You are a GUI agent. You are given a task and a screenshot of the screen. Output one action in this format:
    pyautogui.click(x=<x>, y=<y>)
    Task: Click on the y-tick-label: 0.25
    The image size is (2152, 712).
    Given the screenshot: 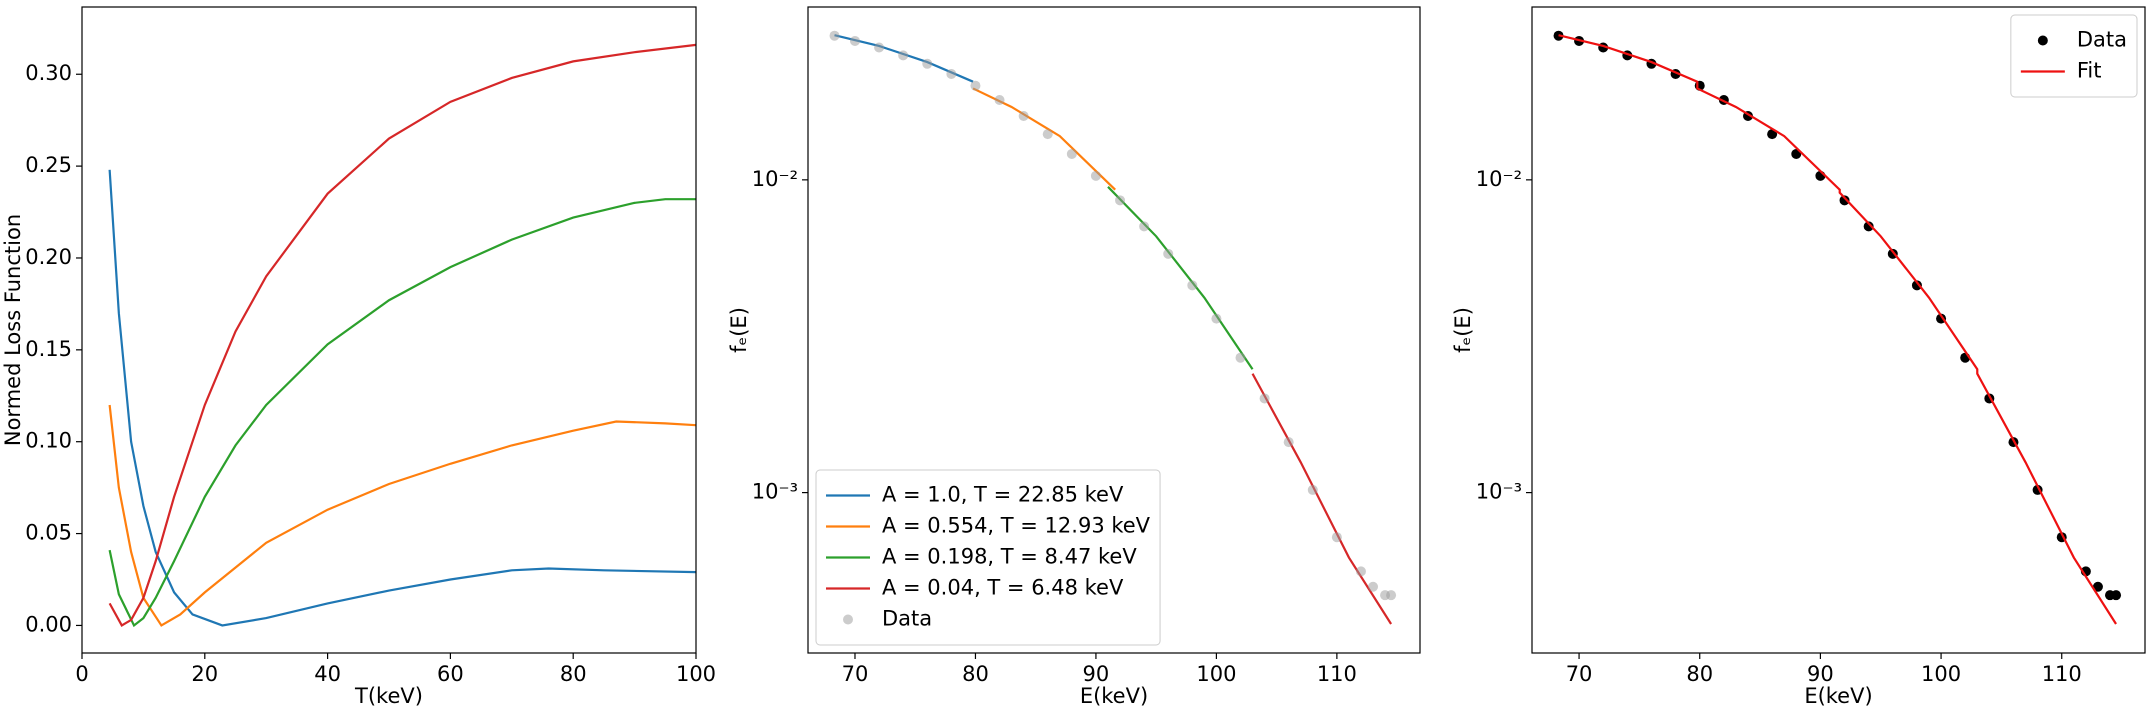 What is the action you would take?
    pyautogui.click(x=48, y=165)
    